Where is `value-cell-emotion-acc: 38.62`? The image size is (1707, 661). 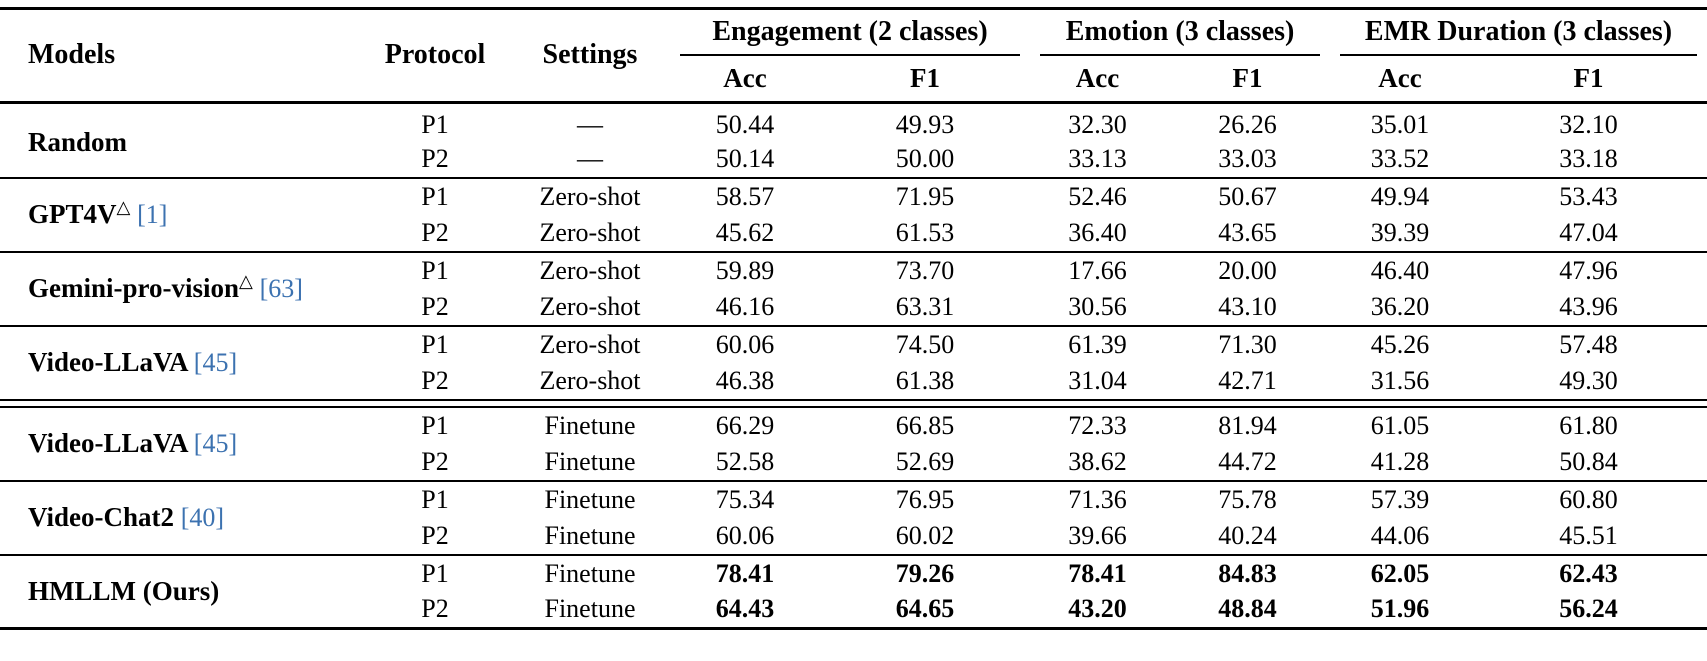
value-cell-emotion-acc: 38.62 is located at coordinates (1097, 461).